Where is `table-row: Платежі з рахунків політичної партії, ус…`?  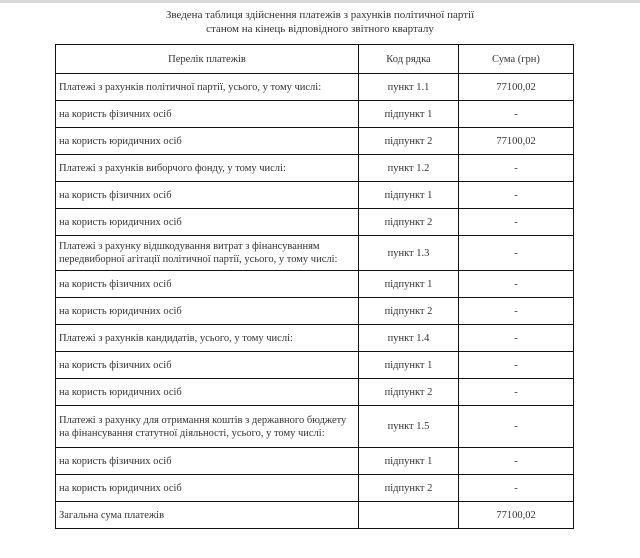
table-row: Платежі з рахунків політичної партії, ус… is located at coordinates (314, 87).